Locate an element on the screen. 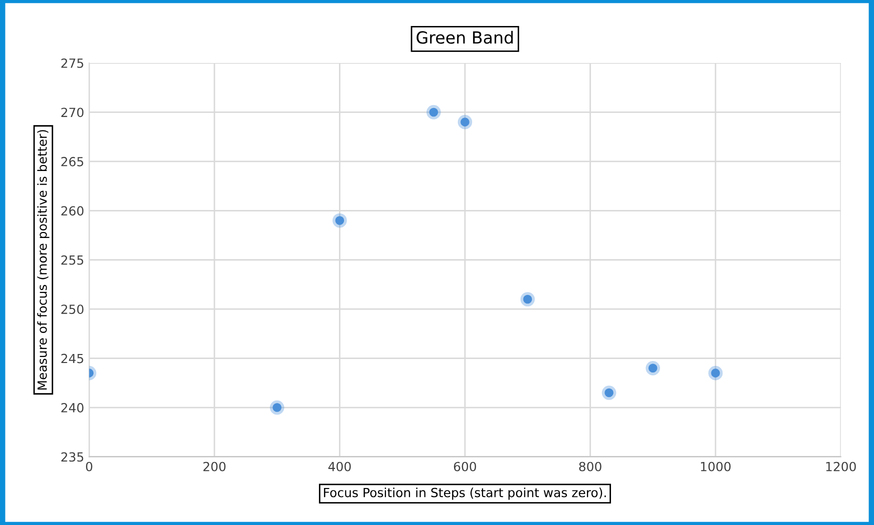 This screenshot has width=874, height=525. y-tick-label: 260 is located at coordinates (72, 211).